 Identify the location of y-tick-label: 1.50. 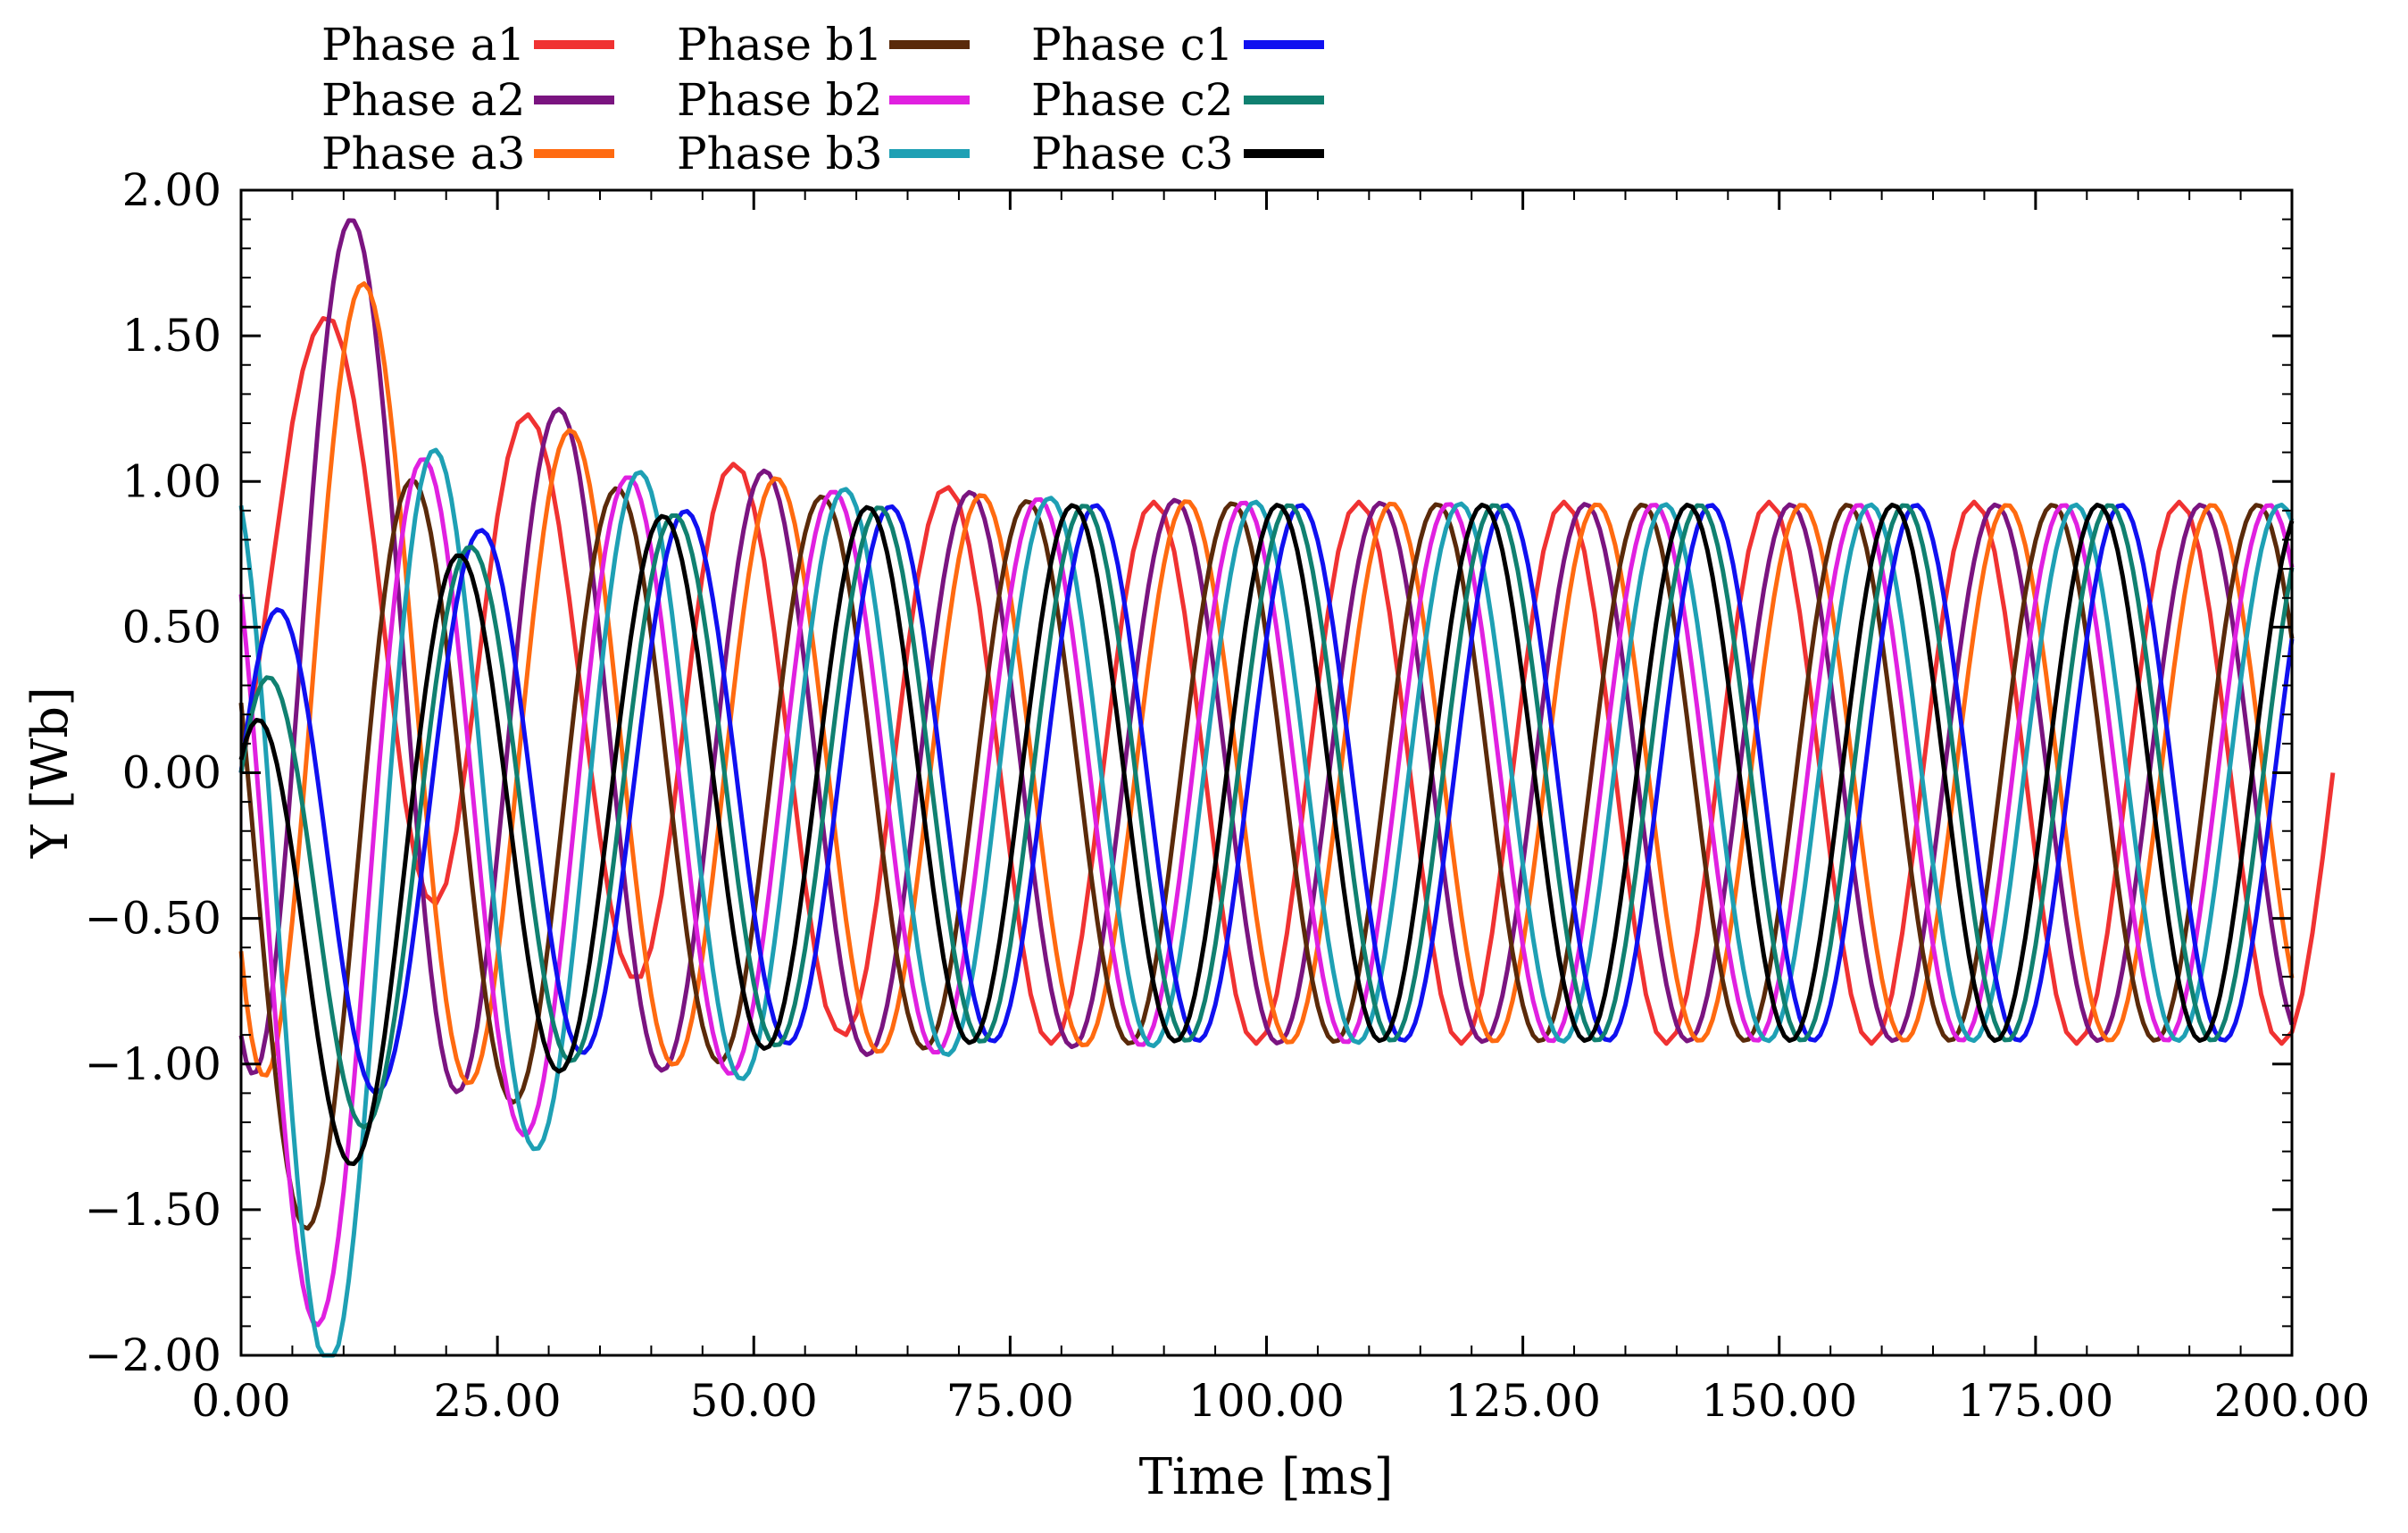
(171, 336).